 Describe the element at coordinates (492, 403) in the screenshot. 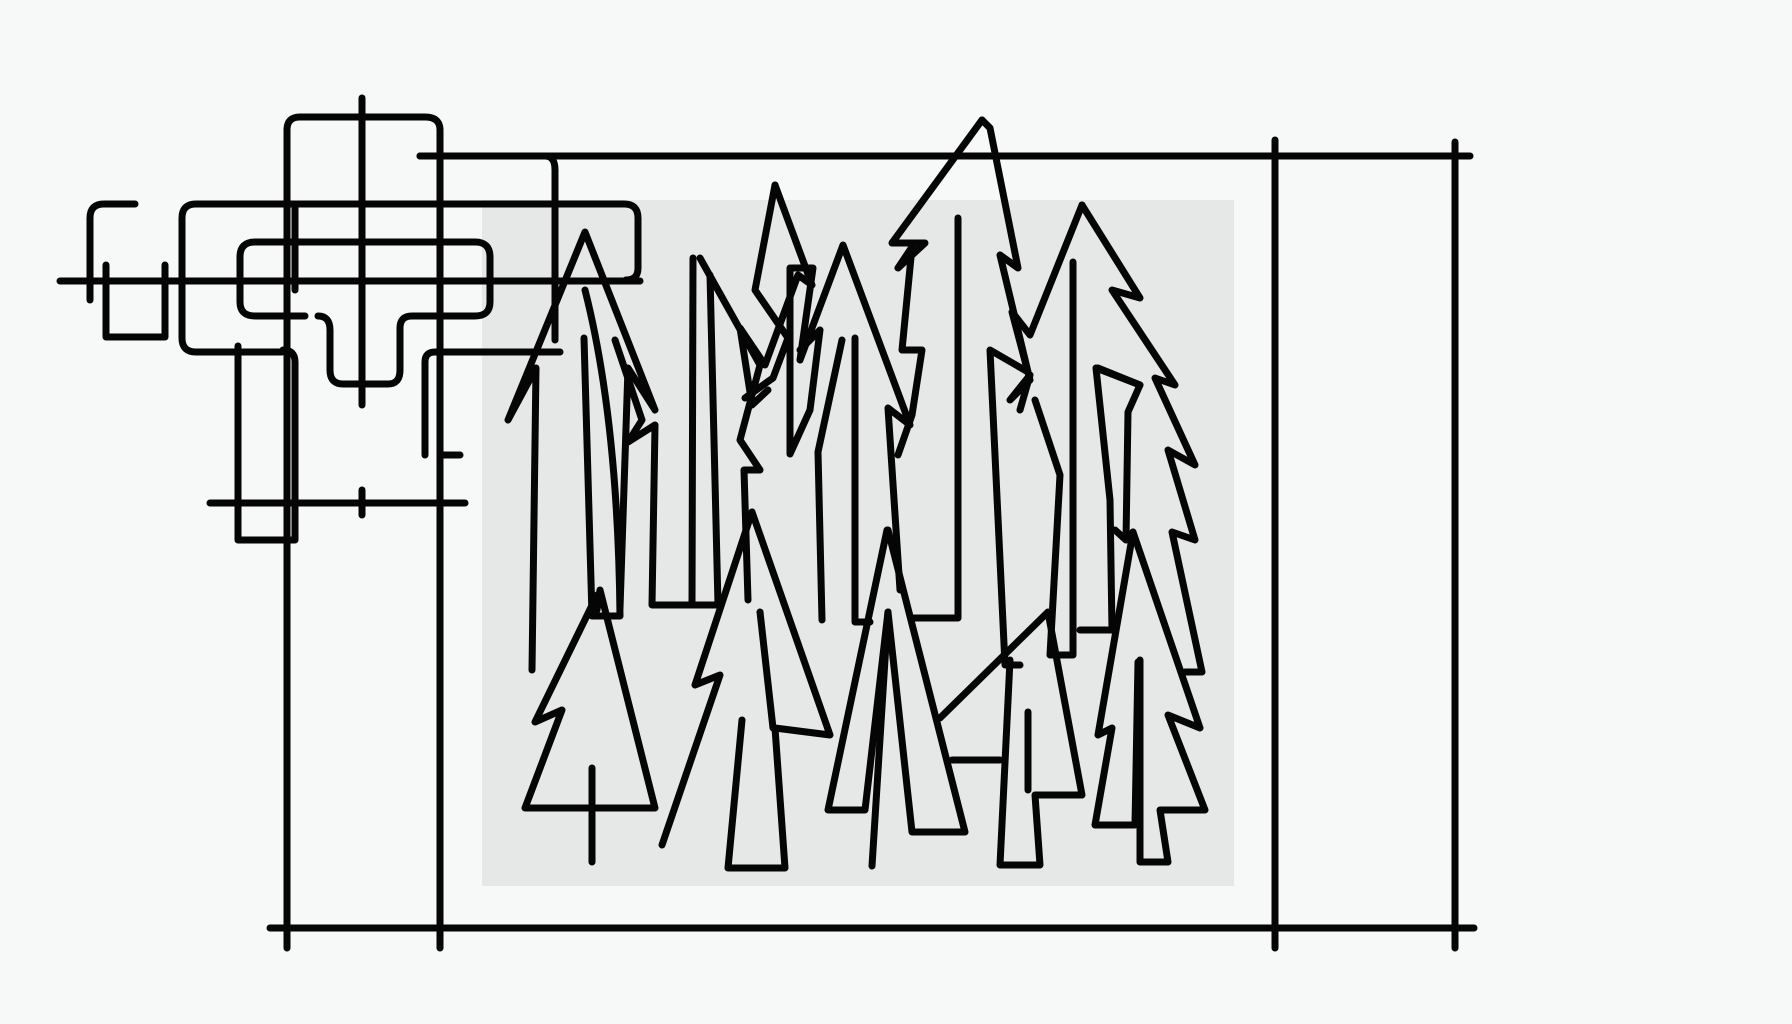

I see `lower-right-bracket` at that location.